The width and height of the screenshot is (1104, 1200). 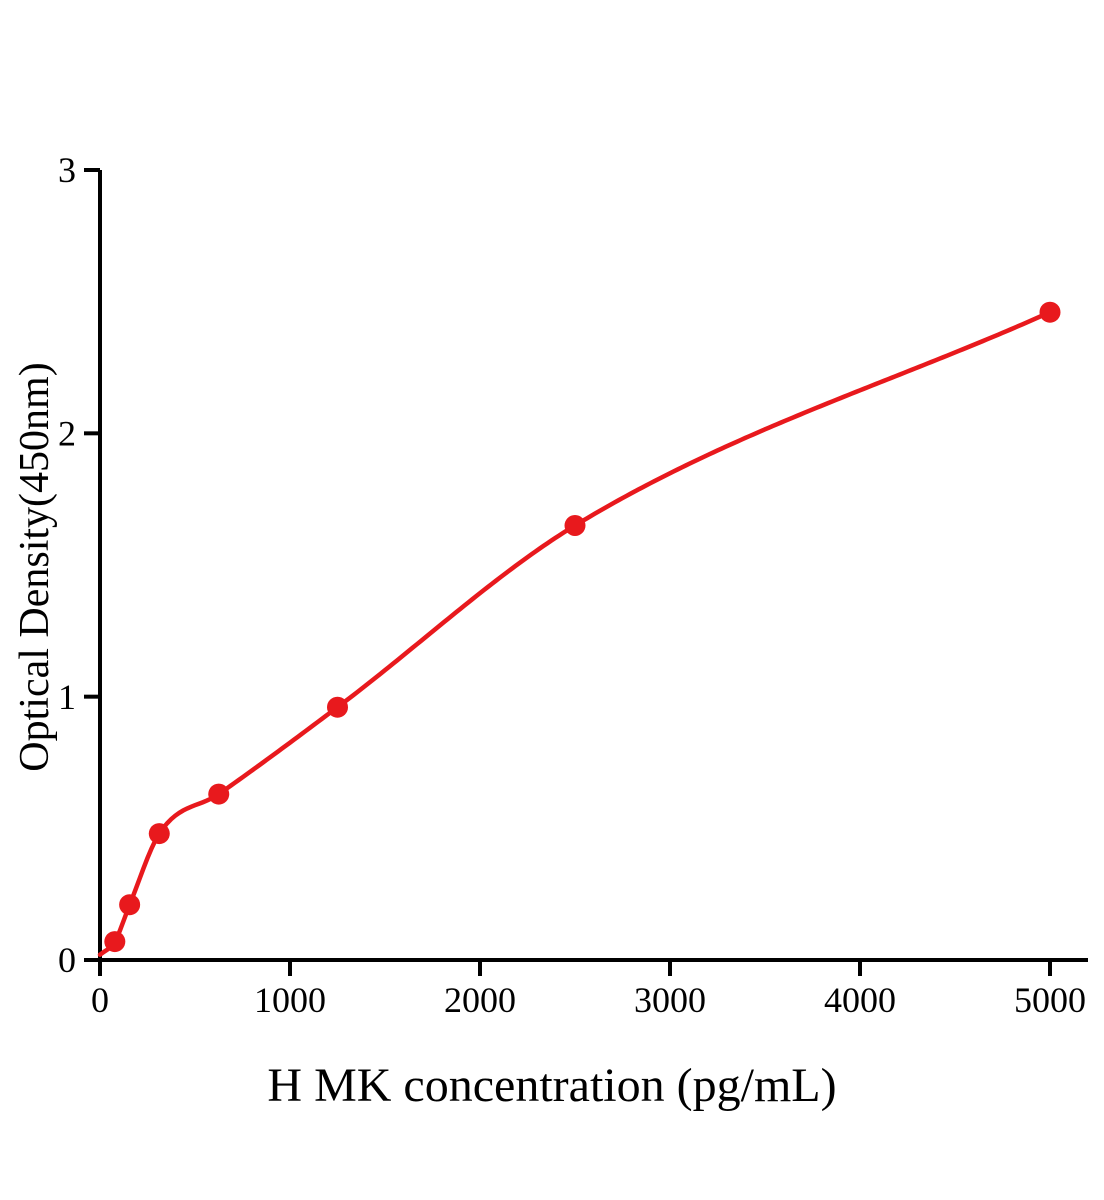 I want to click on y-axis-label: Optical Density(450nm), so click(x=35, y=567).